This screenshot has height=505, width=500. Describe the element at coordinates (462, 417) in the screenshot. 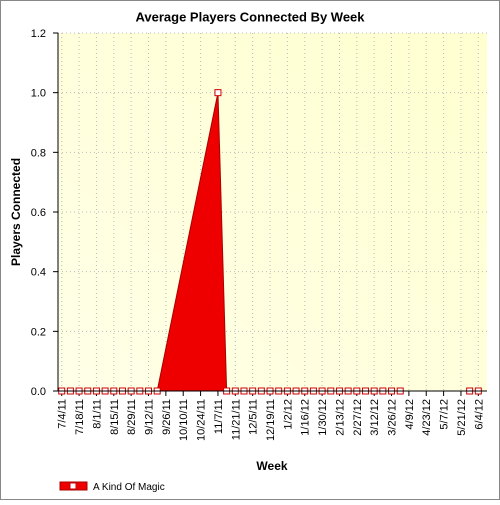

I see `x-tick-label: 5/21/12` at that location.